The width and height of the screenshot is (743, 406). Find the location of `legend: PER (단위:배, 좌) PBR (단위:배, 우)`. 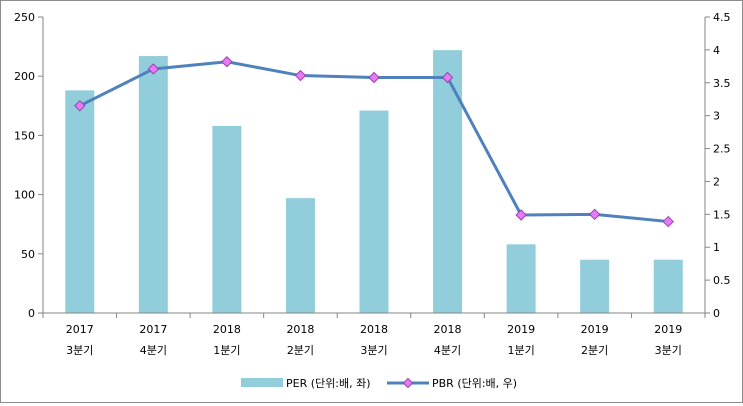

legend: PER (단위:배, 좌) PBR (단위:배, 우) is located at coordinates (379, 383).